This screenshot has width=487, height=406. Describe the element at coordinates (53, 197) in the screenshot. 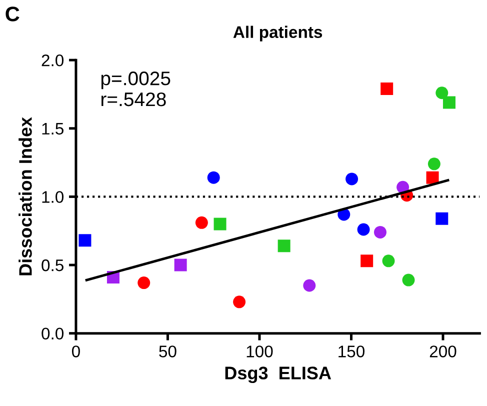

I see `y-tick-label: 1.0` at that location.